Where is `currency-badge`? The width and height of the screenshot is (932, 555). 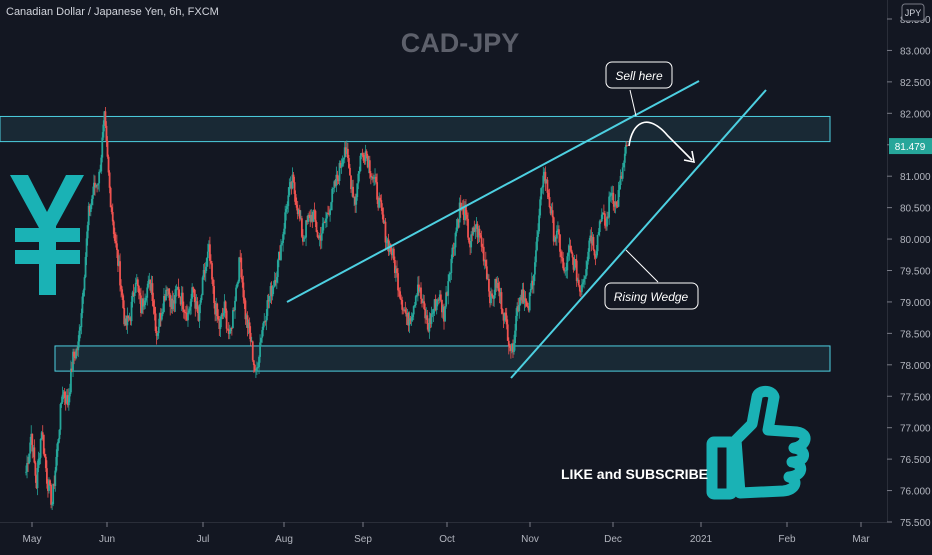 currency-badge is located at coordinates (913, 12).